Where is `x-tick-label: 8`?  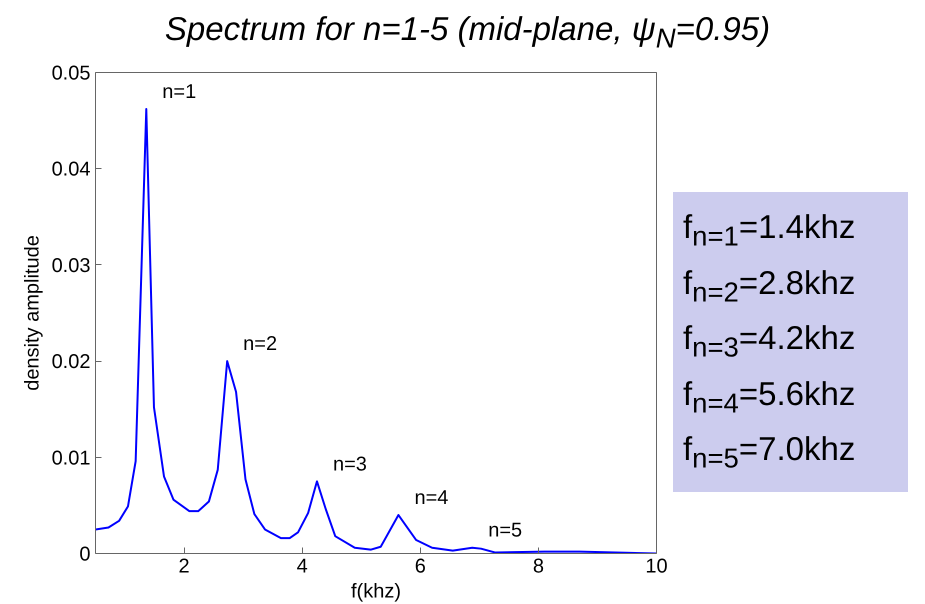 x-tick-label: 8 is located at coordinates (538, 567).